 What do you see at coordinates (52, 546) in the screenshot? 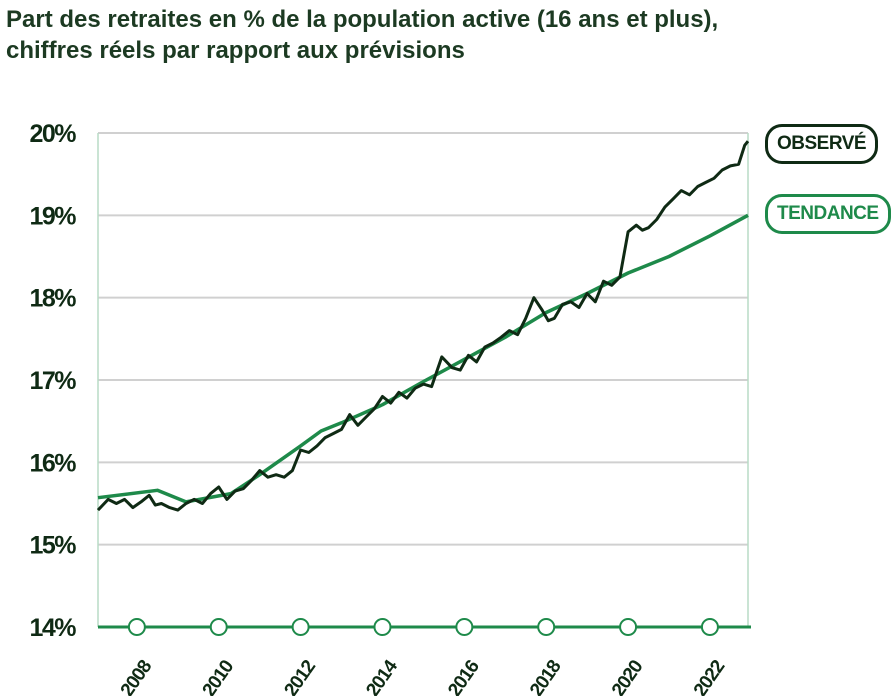
I see `y-tick-label: 15%` at bounding box center [52, 546].